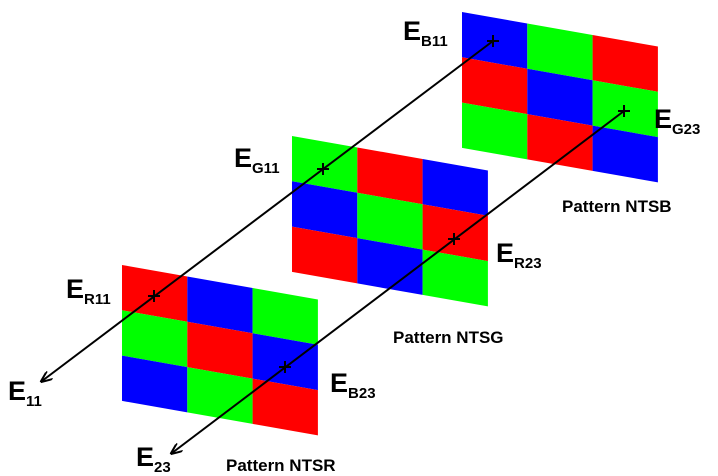  Describe the element at coordinates (390, 176) in the screenshot. I see `cell-ntsg-0-1-red` at that location.